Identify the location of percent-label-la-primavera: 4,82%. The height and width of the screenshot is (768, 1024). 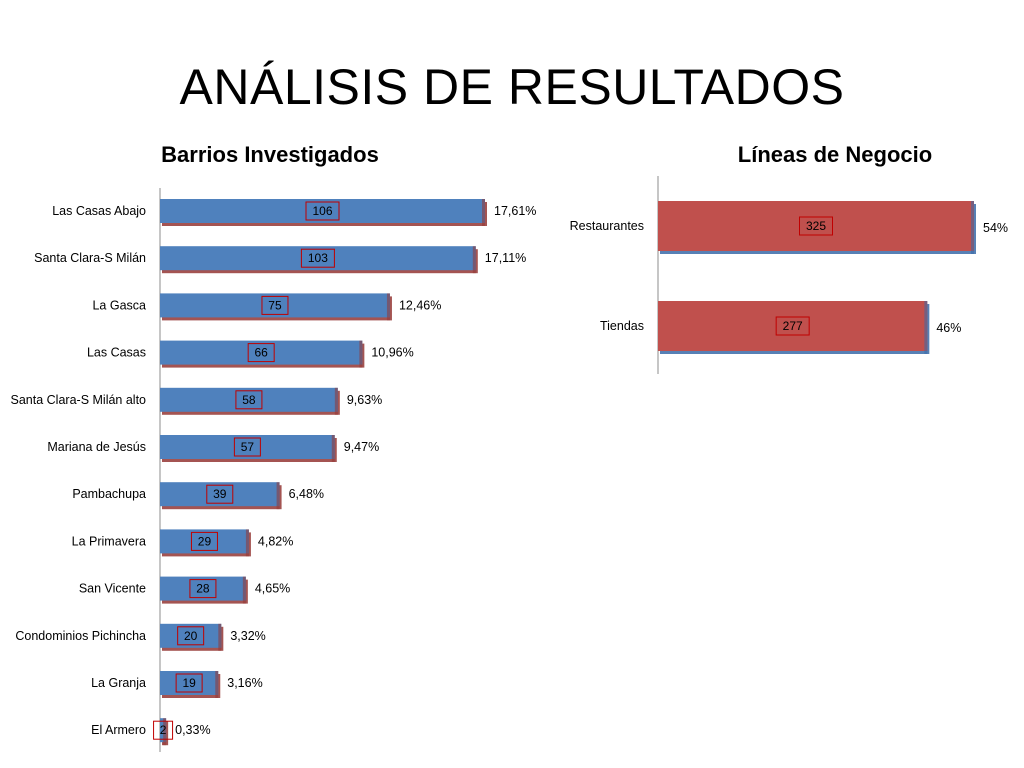
(275, 541).